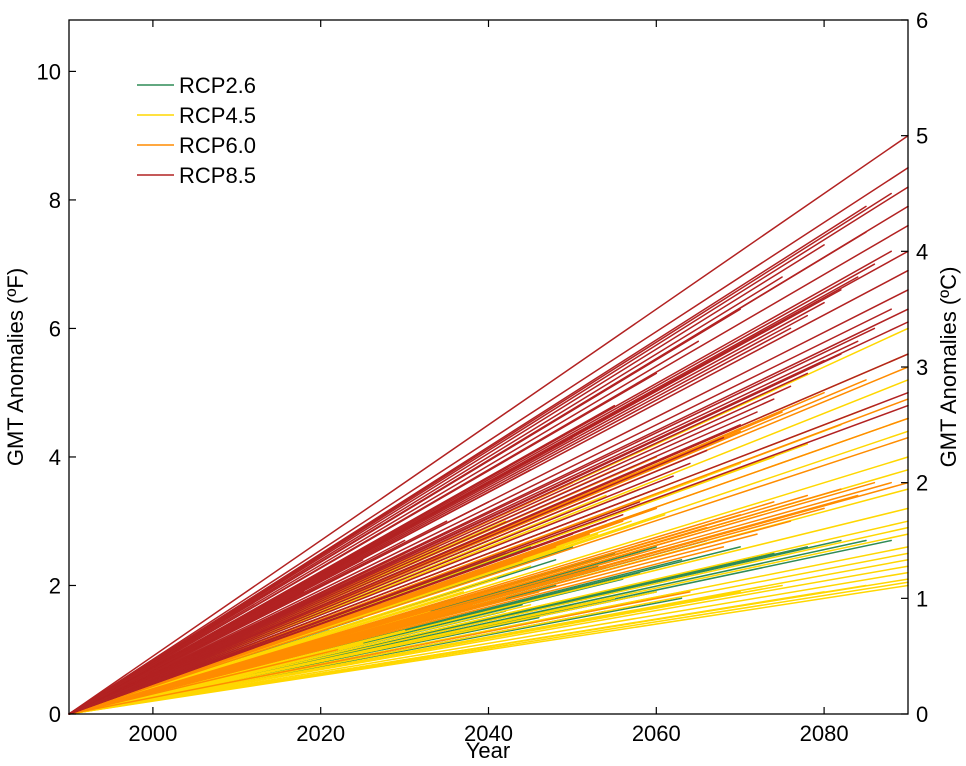 This screenshot has width=966, height=766. Describe the element at coordinates (922, 483) in the screenshot. I see `y-tick-label-right: 2` at that location.